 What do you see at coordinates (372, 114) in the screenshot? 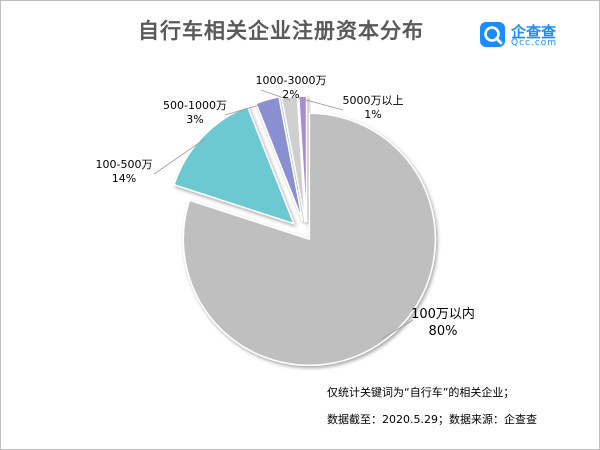
I see `slice-percent-over-5000w: 1%` at bounding box center [372, 114].